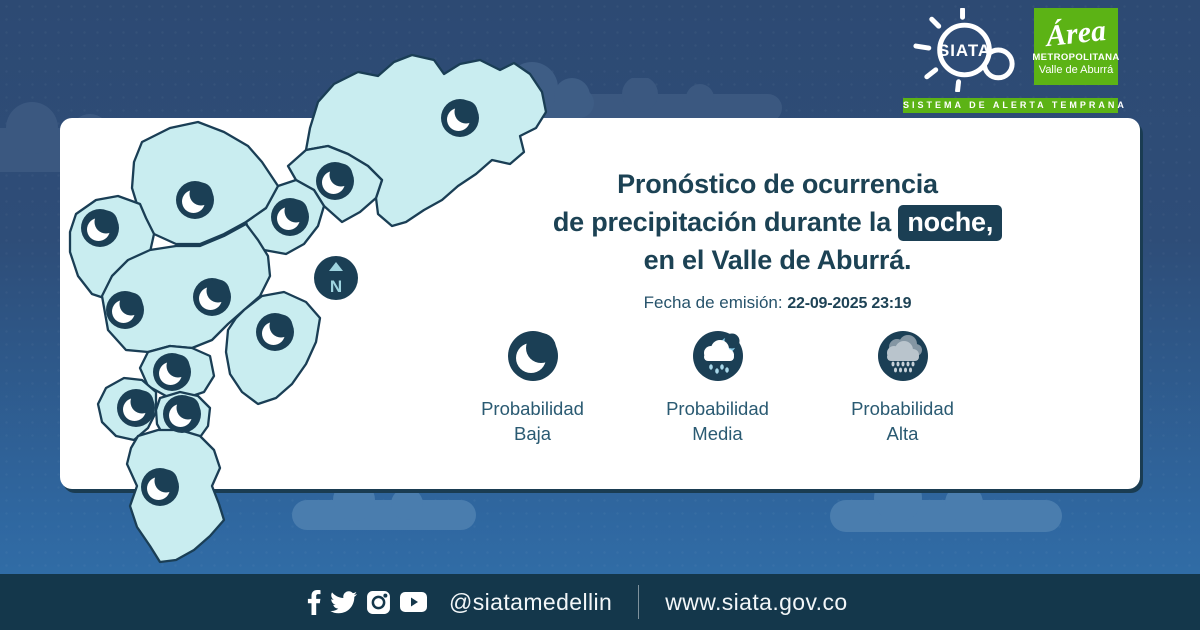 The image size is (1200, 630). What do you see at coordinates (902, 433) in the screenshot?
I see `legend-label-line2: Alta` at bounding box center [902, 433].